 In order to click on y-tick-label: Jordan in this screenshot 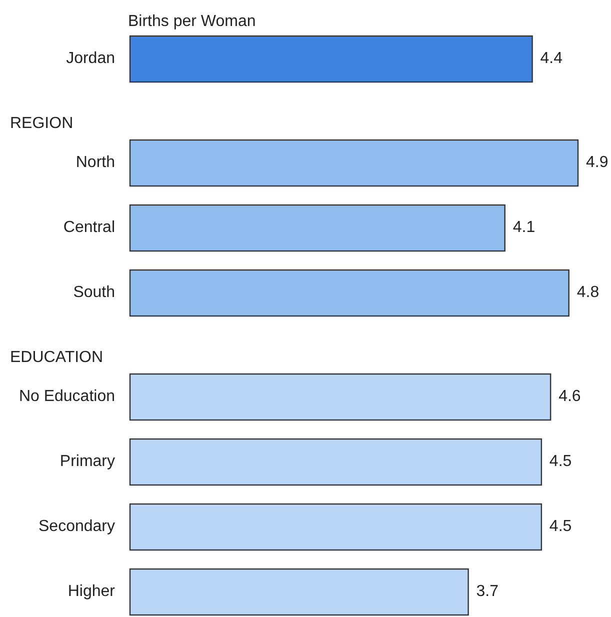, I will do `click(90, 59)`.